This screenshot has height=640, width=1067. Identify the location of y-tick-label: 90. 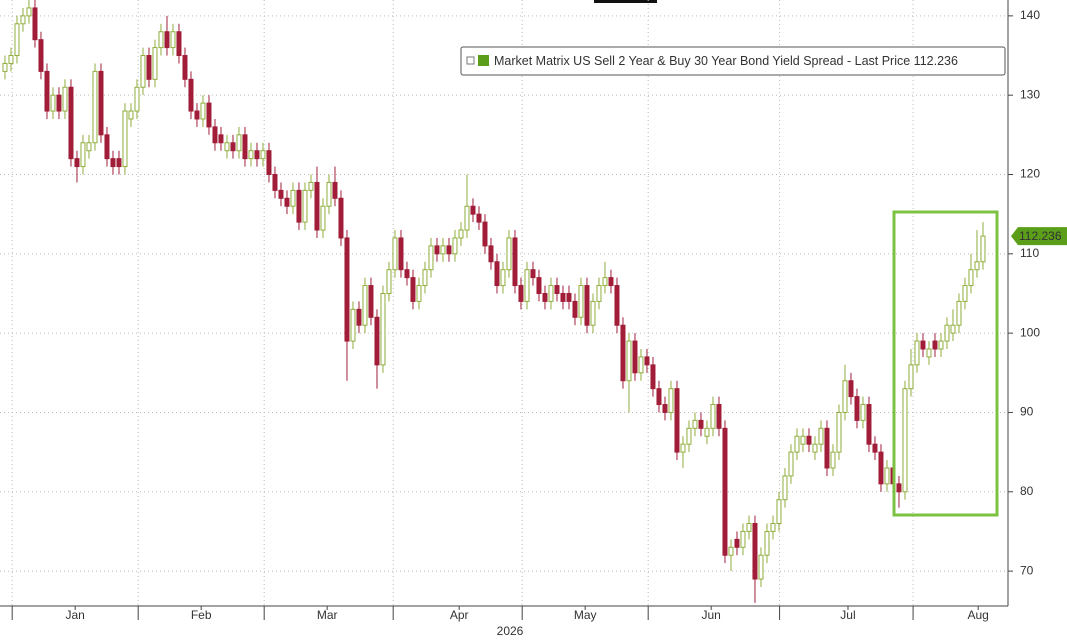
(1027, 412).